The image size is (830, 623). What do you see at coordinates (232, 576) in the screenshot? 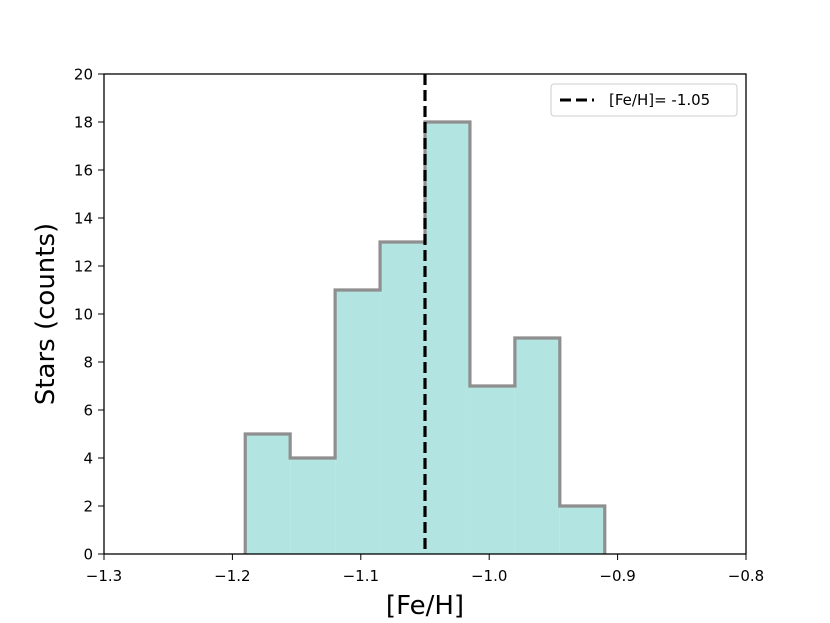
I see `x-tick-label: −1.2` at bounding box center [232, 576].